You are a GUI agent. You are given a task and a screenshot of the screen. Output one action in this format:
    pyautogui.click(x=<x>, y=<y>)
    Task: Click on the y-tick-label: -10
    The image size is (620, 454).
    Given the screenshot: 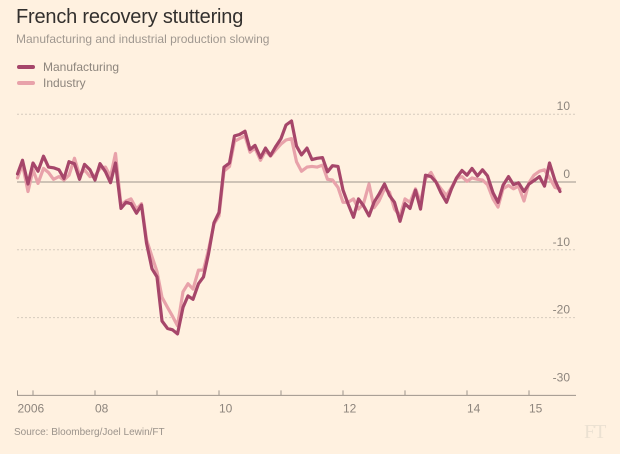 What is the action you would take?
    pyautogui.click(x=562, y=242)
    